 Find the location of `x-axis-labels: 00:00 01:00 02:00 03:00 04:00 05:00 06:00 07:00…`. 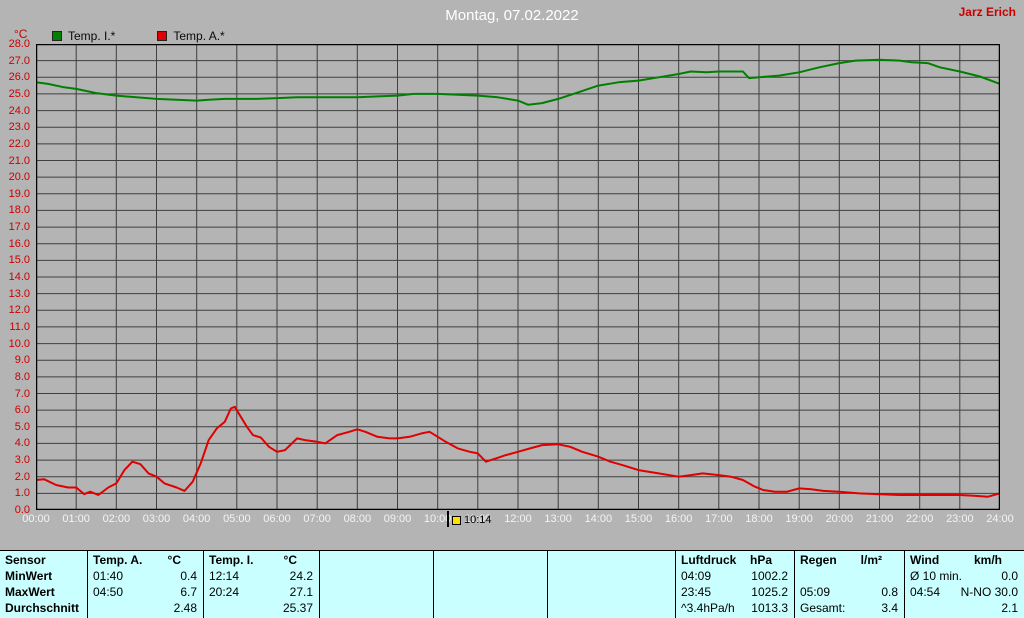

x-axis-labels: 00:00 01:00 02:00 03:00 04:00 05:00 06:00 07:00… is located at coordinates (518, 519).